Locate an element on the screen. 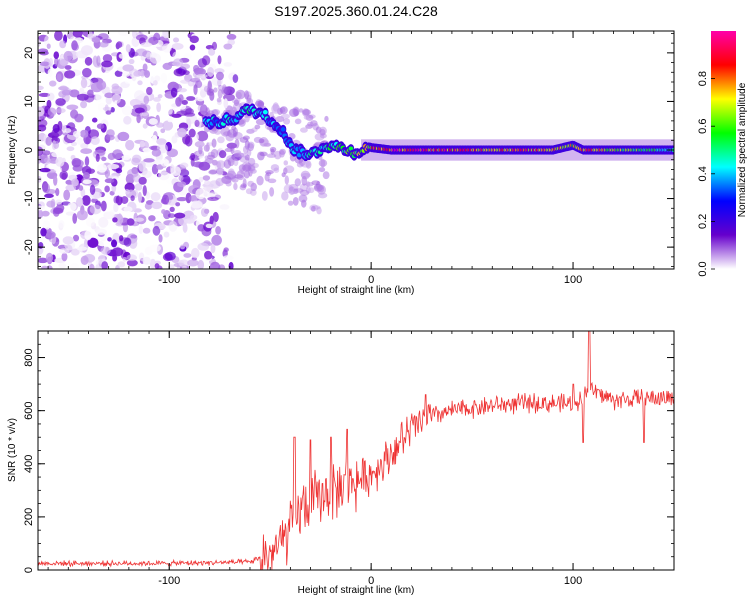  snr-y-label: SNR (10 * v/v) is located at coordinates (12, 450).